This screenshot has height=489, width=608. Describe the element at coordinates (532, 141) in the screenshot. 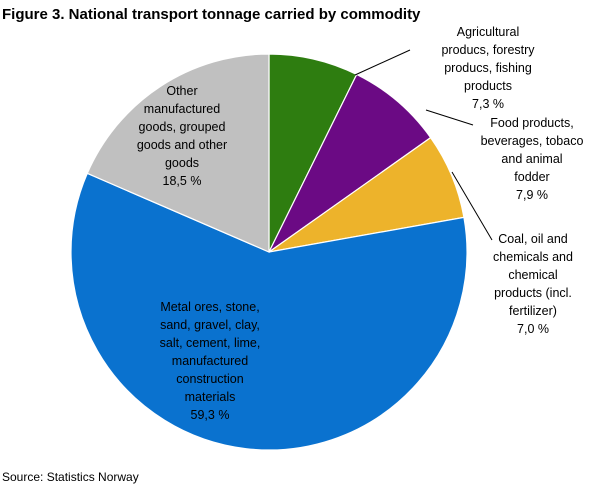

I see `slice-label-line: beverages, tobaco` at that location.